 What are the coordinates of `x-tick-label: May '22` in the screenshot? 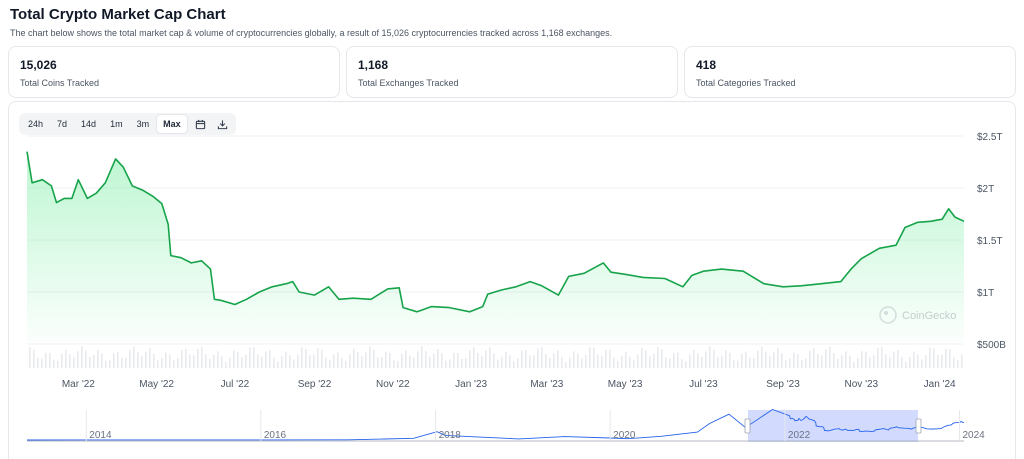 It's located at (156, 384).